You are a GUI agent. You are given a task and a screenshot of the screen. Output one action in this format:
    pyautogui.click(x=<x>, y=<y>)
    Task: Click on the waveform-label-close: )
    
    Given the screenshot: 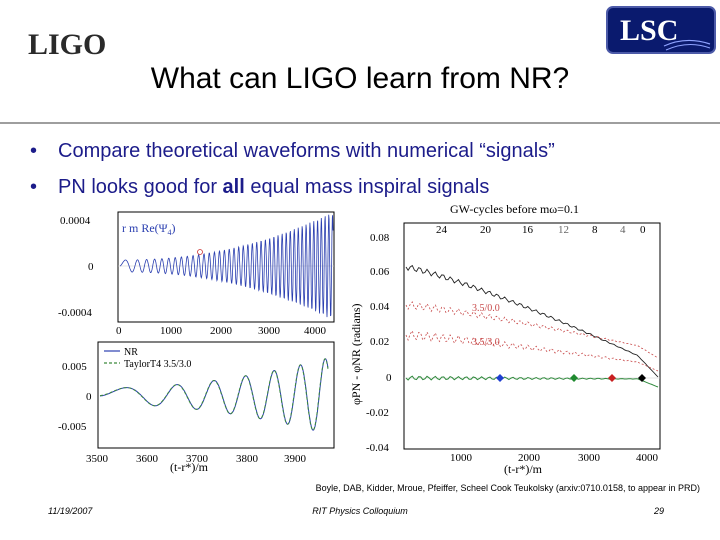 What is the action you would take?
    pyautogui.click(x=174, y=228)
    